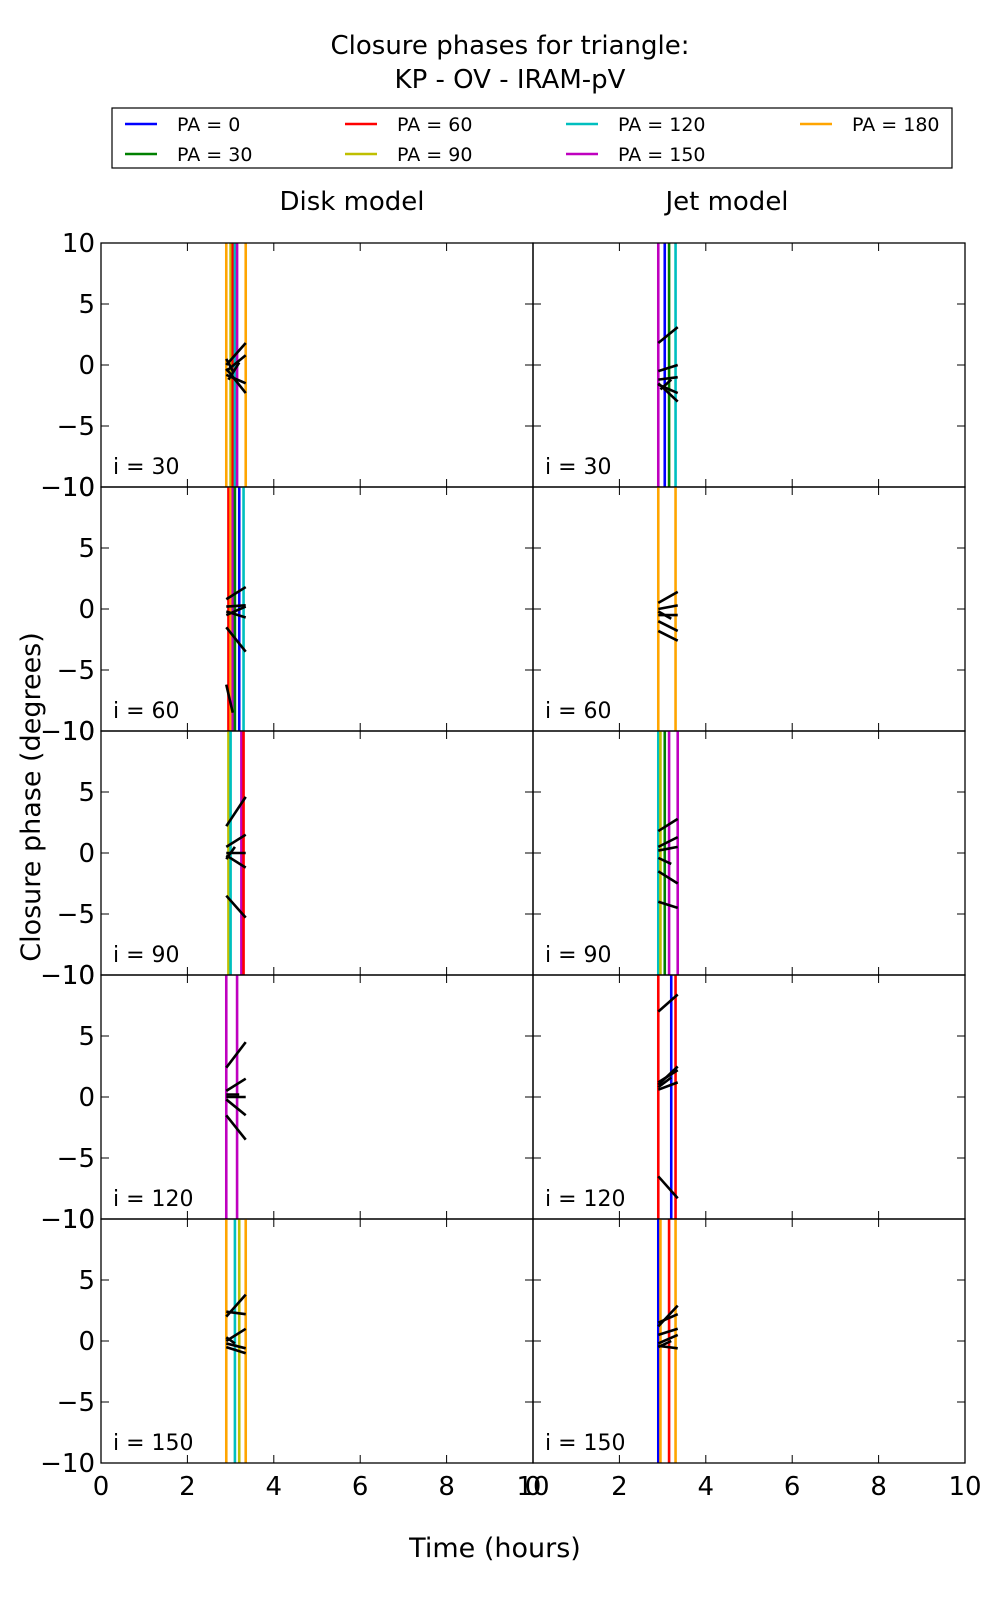 This screenshot has width=1000, height=1600. Describe the element at coordinates (510, 46) in the screenshot. I see `figure-title-line-1: Closure phases for triangle:` at that location.